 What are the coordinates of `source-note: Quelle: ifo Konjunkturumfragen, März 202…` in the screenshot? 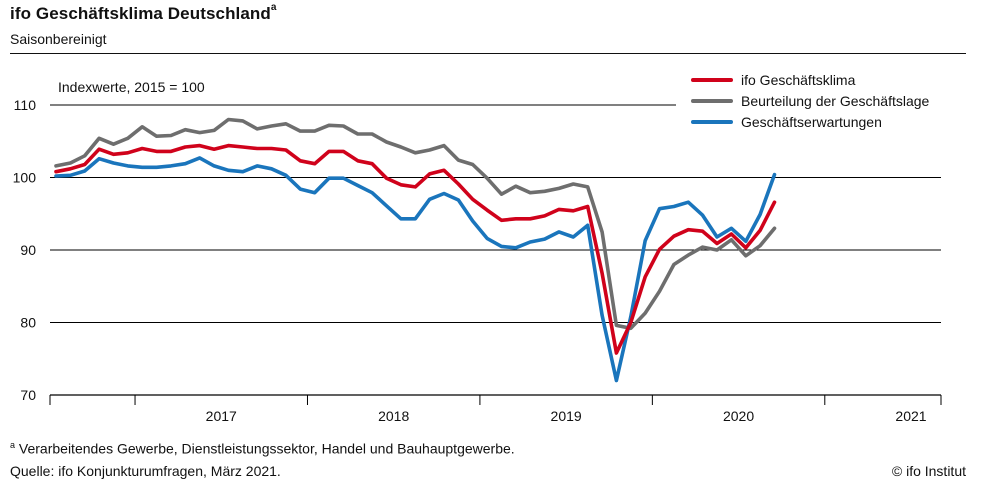 It's located at (145, 471).